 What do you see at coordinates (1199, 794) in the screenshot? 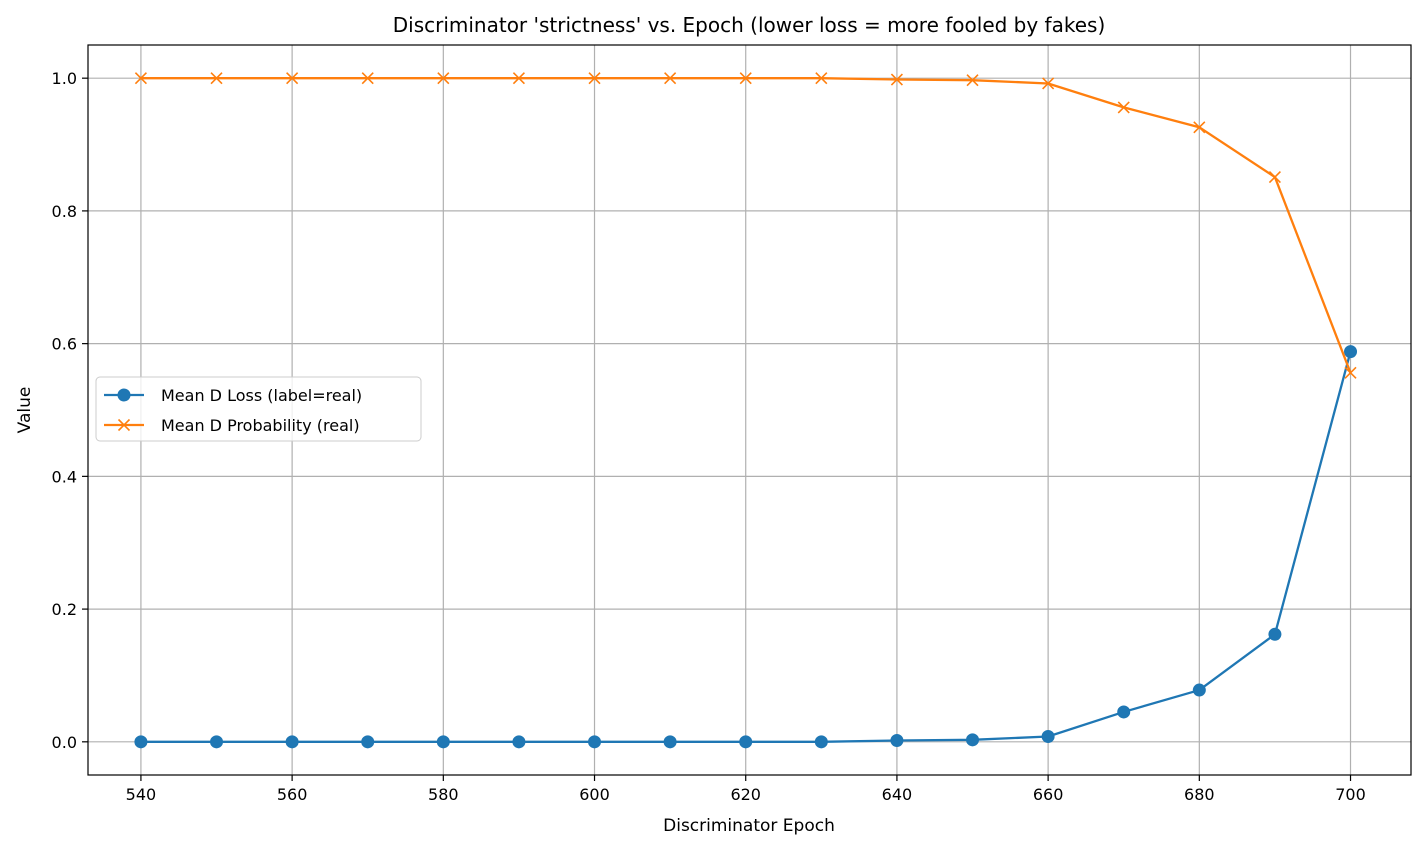
I see `x-tick-label: 680` at bounding box center [1199, 794].